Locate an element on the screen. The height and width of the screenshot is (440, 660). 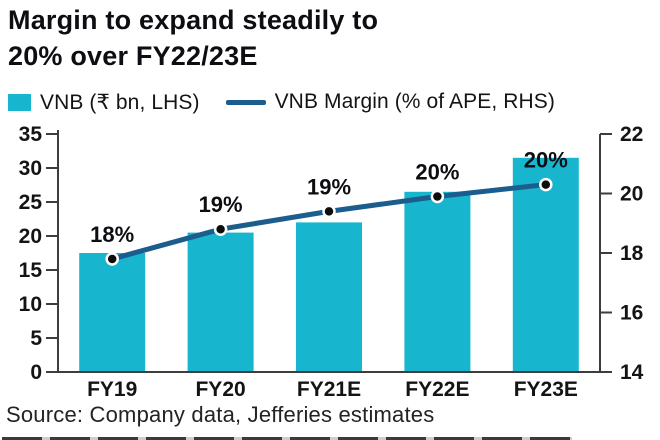
x-axis-category-label: FY19 is located at coordinates (112, 389).